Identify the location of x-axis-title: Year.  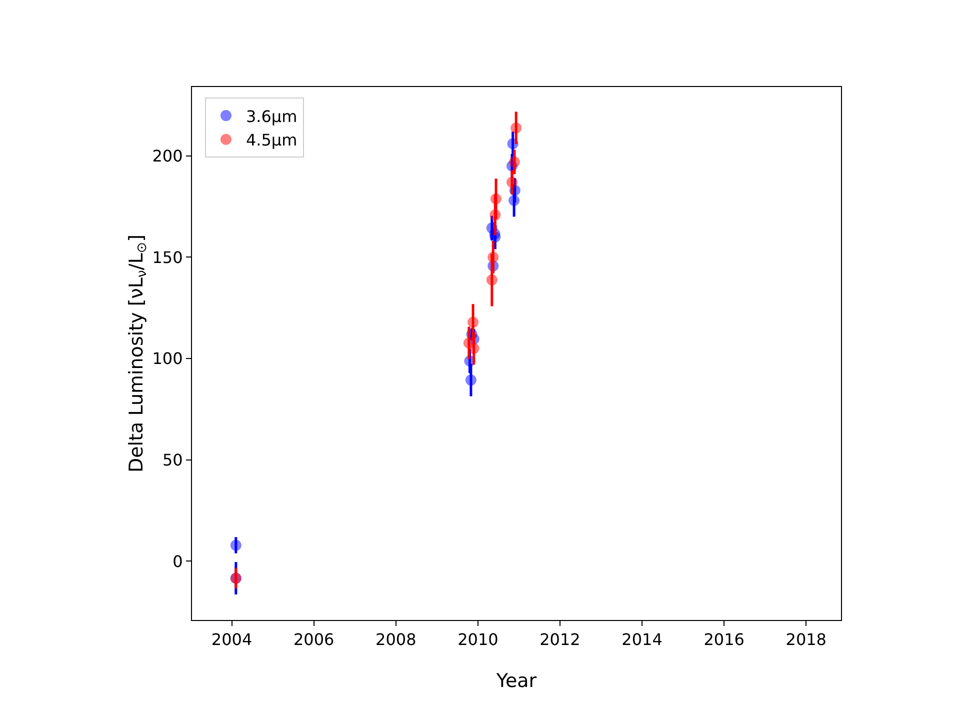
(516, 681).